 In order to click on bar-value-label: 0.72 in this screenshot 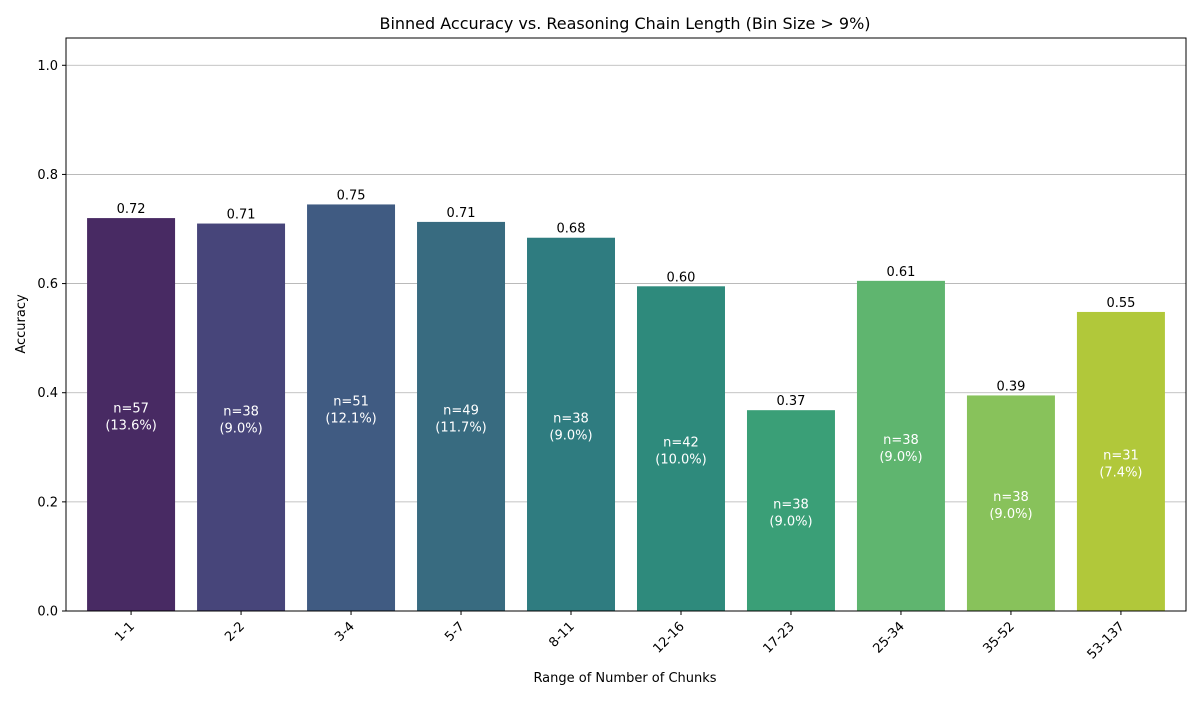, I will do `click(131, 209)`.